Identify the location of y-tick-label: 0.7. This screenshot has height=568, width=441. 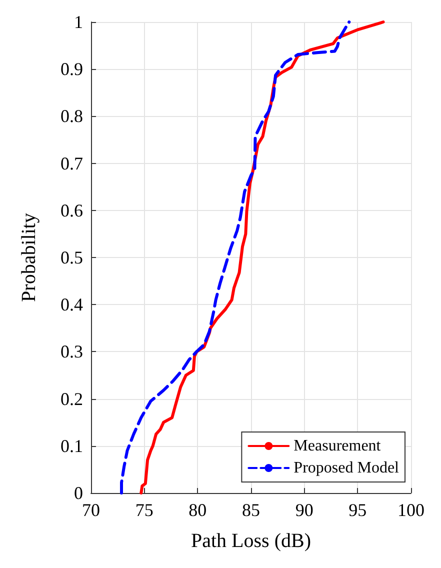
(71, 163).